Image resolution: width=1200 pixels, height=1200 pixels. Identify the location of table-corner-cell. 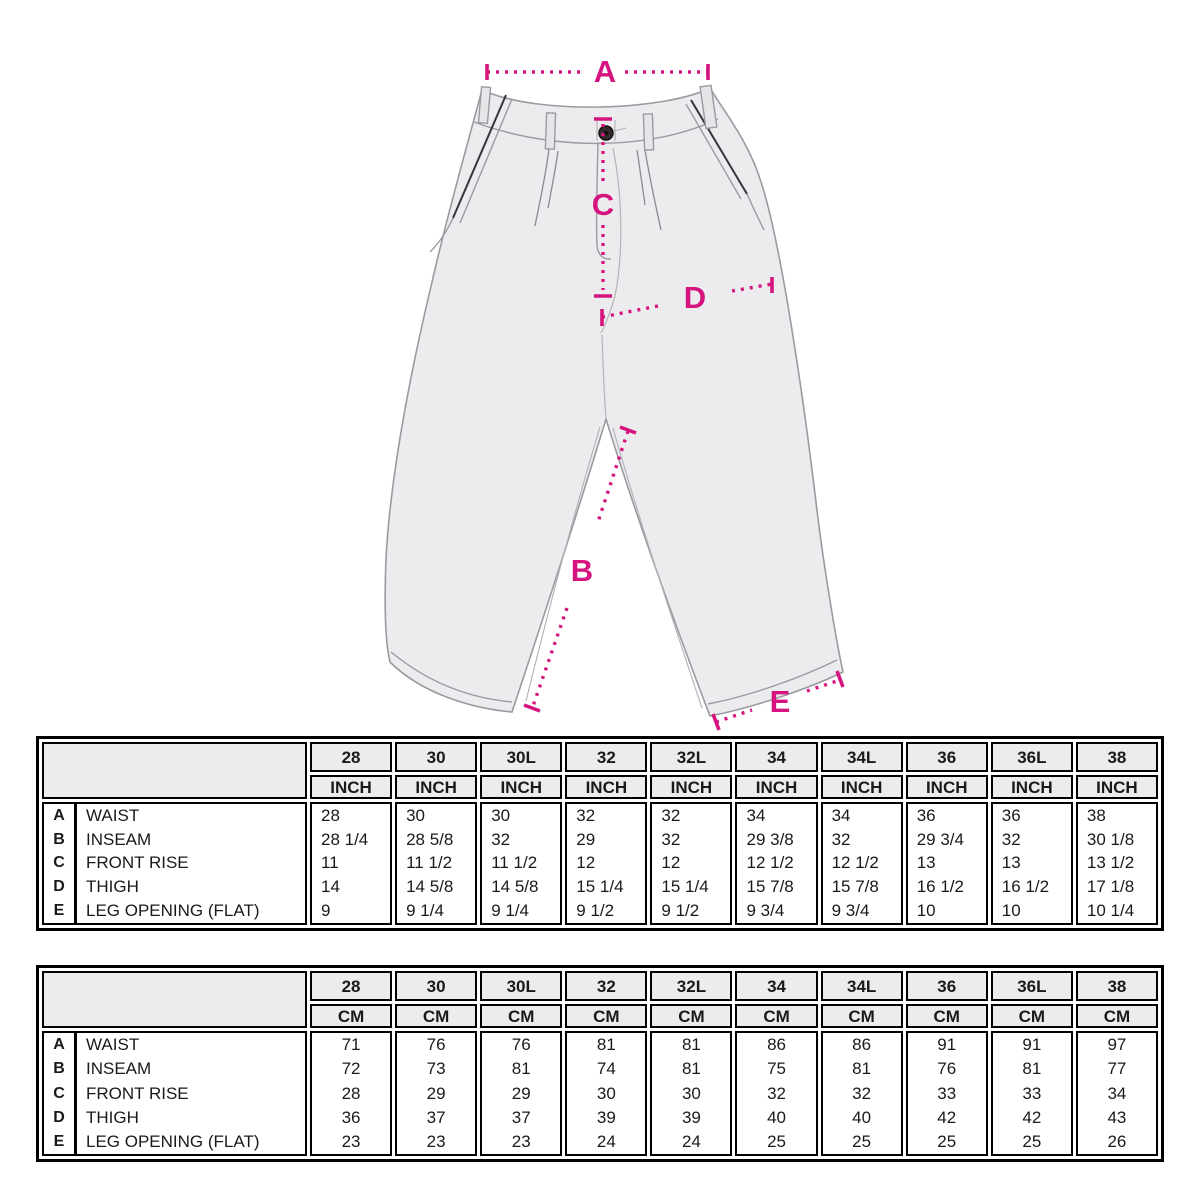
(174, 999).